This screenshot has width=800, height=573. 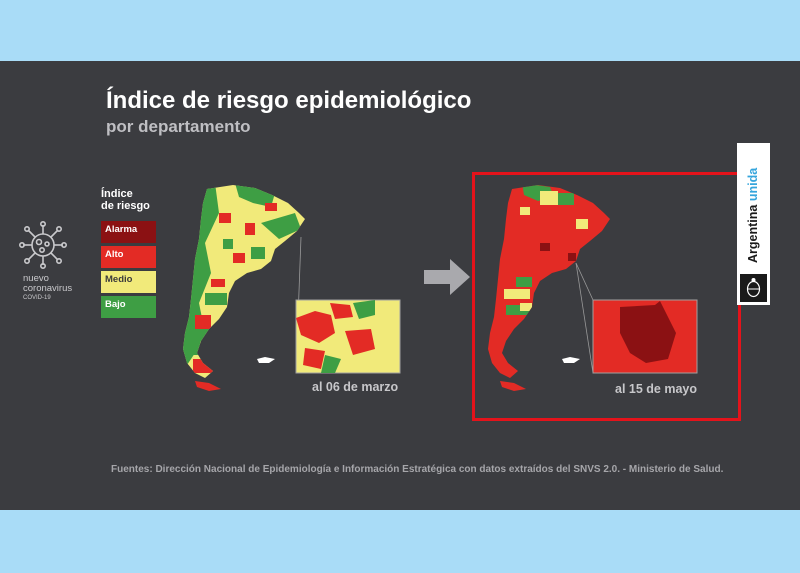 What do you see at coordinates (36, 278) in the screenshot?
I see `covid-line-1: nuevo` at bounding box center [36, 278].